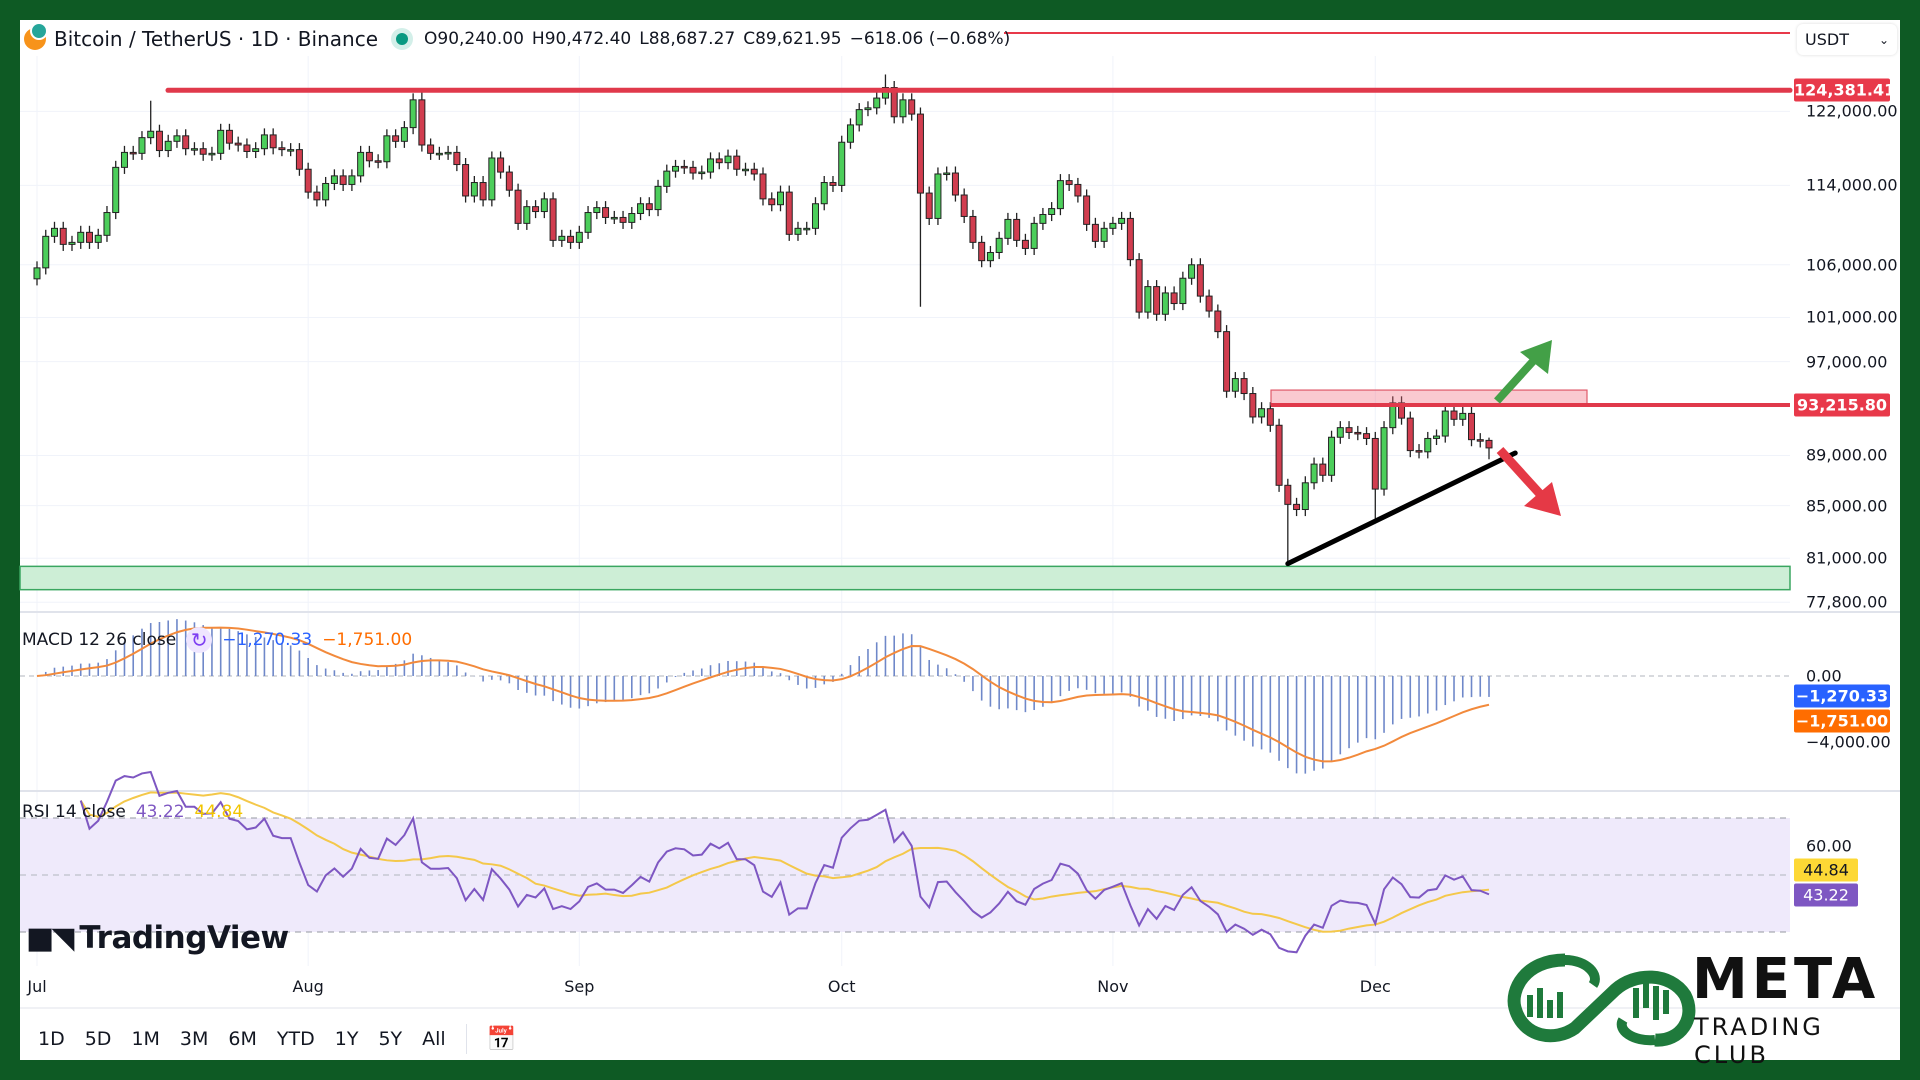 Image resolution: width=1920 pixels, height=1080 pixels. I want to click on symbol-title: Bitcoin / TetherUS · 1D · Binance, so click(216, 39).